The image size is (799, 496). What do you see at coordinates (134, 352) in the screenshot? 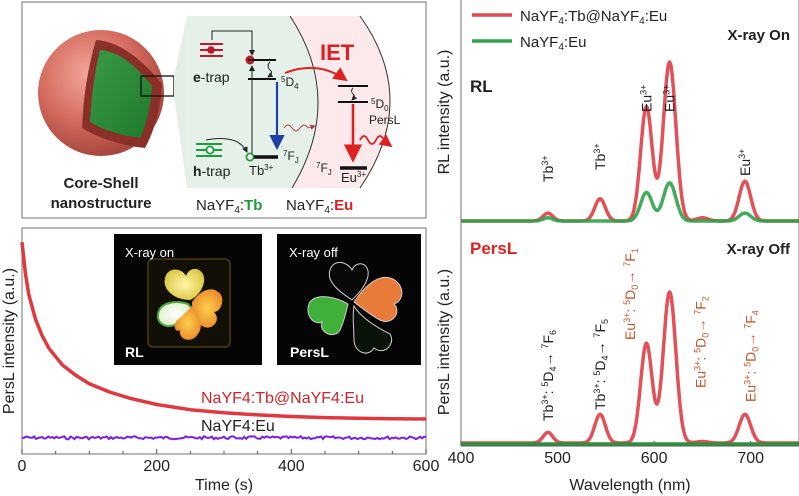
I see `inset-rl-label: RL` at bounding box center [134, 352].